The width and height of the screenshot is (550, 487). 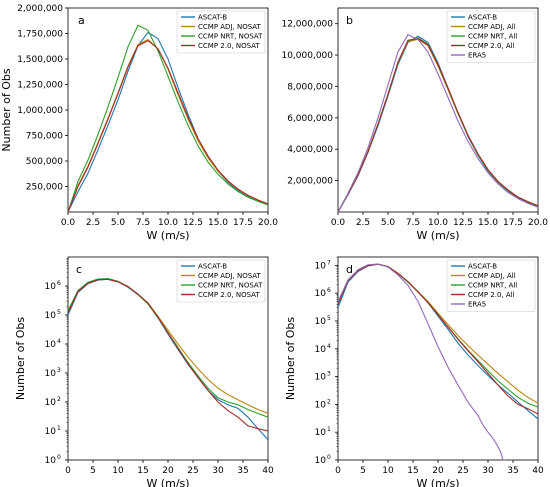 I want to click on y-tick-label: 500,000, so click(x=44, y=162).